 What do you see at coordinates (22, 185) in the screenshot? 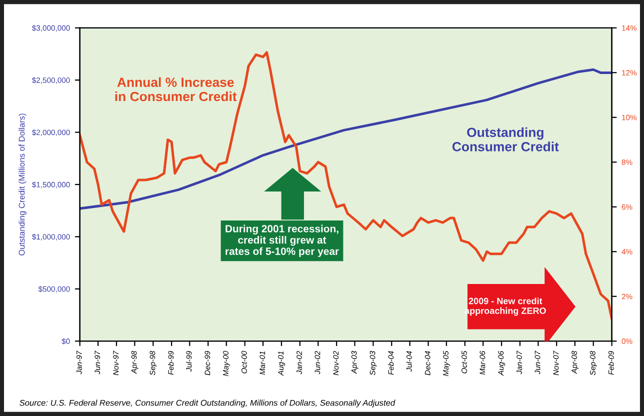
I see `y-axis-title: Outstanding Credit (Millions of Dollars)` at bounding box center [22, 185].